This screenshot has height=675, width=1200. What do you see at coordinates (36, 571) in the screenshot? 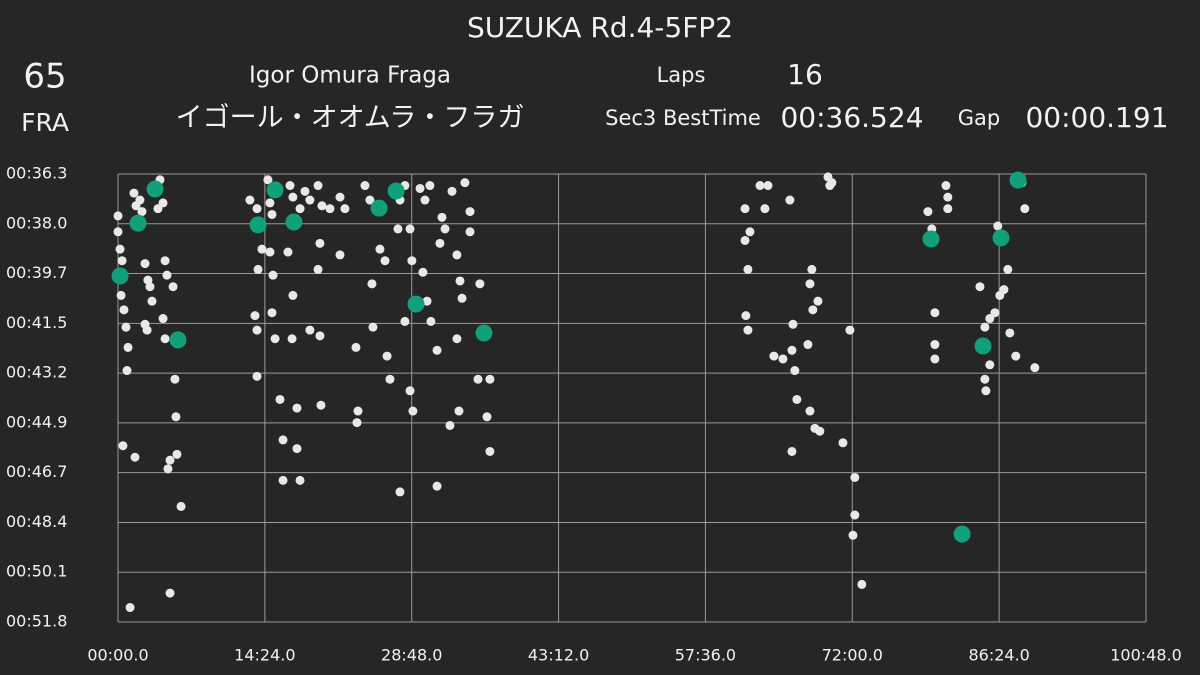
I see `y-tick-label: 00:50.1` at bounding box center [36, 571].